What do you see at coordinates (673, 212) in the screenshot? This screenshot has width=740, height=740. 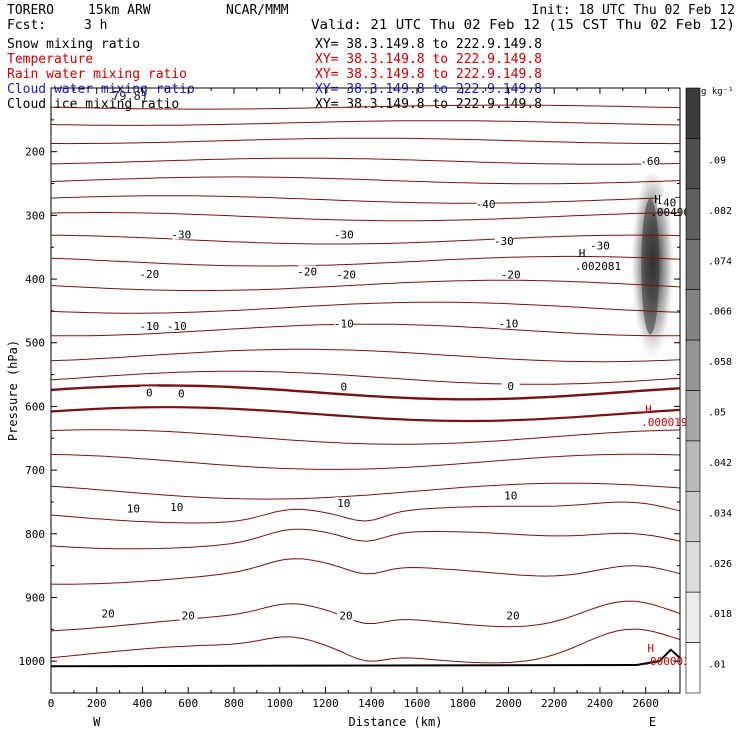 I see `maximum-value: .004968` at bounding box center [673, 212].